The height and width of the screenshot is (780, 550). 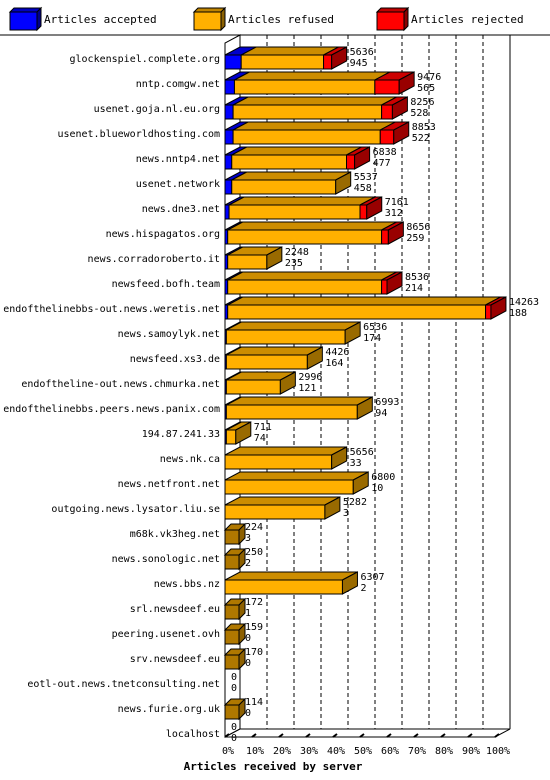 I want to click on category-label: news.samoylyk.net, so click(x=169, y=334).